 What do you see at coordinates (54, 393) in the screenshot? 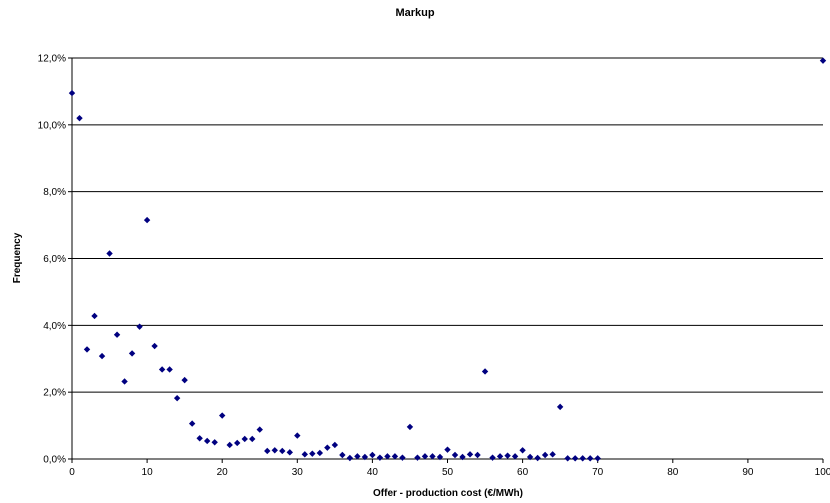
I see `y-tick-label: 2,0%` at bounding box center [54, 393].